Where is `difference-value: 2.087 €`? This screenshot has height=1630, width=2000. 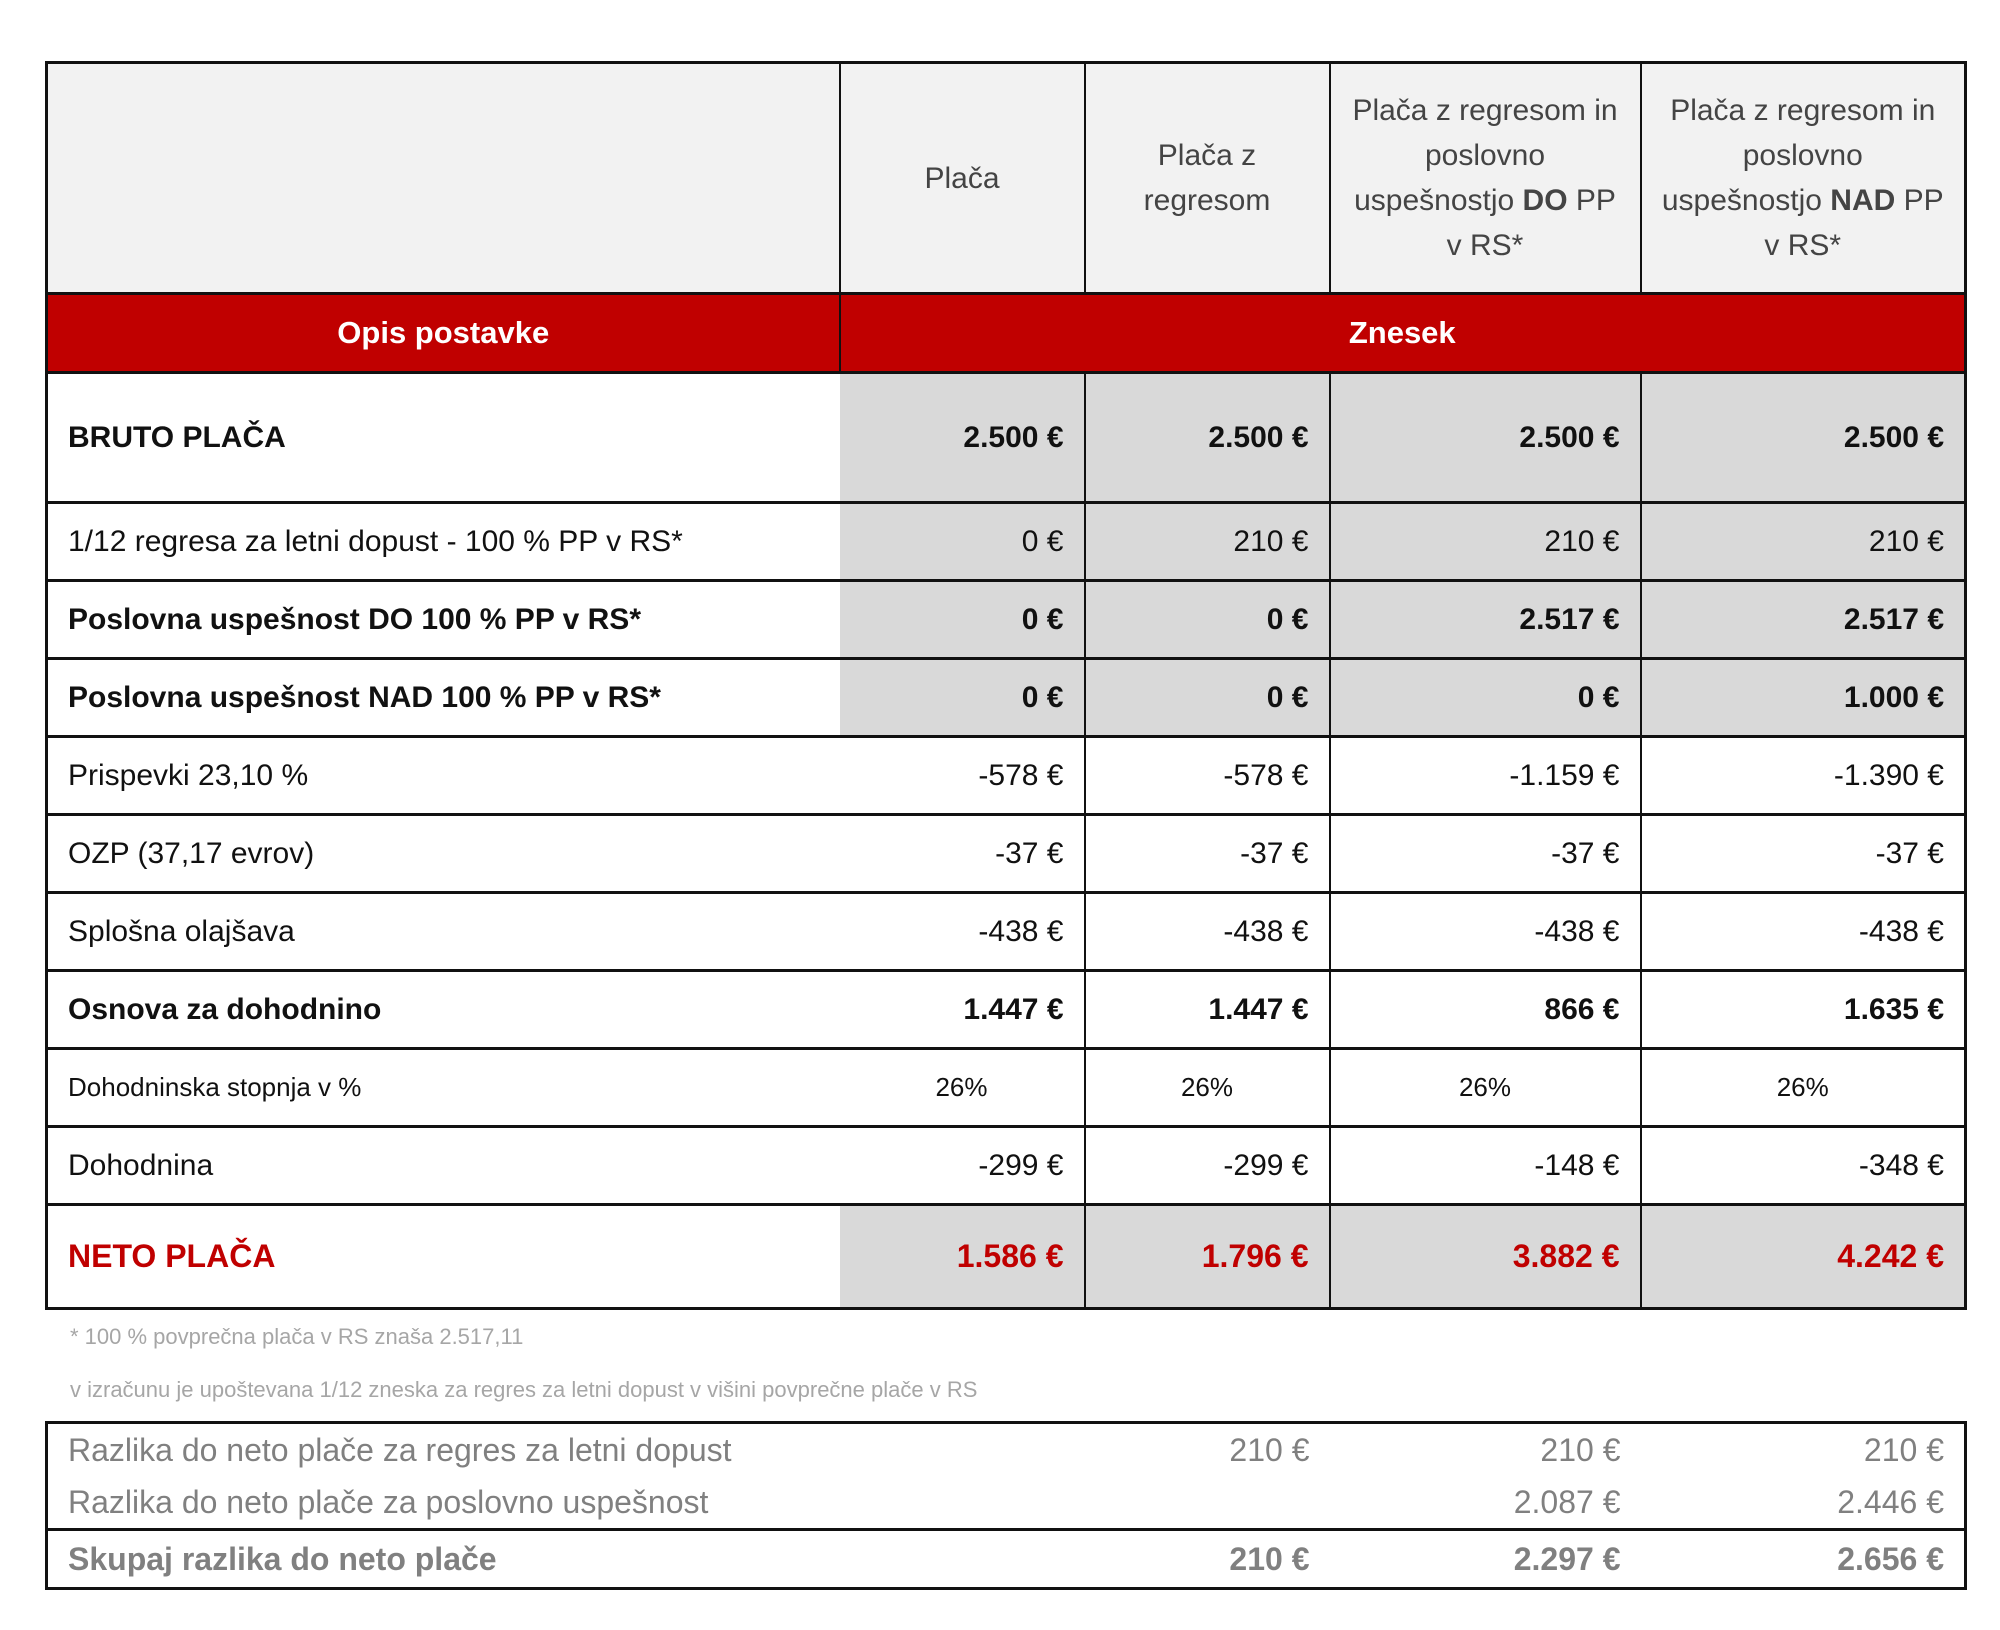 difference-value: 2.087 € is located at coordinates (1567, 1501).